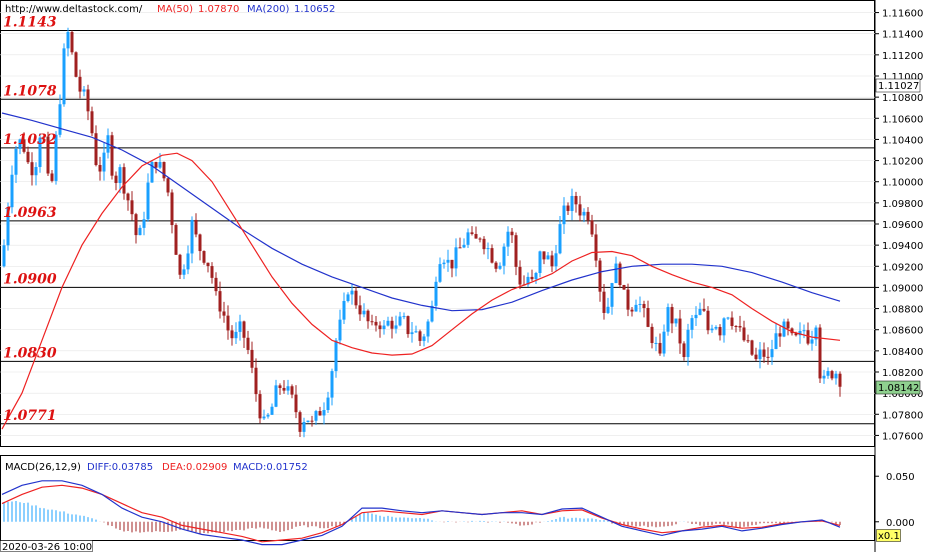  What do you see at coordinates (421, 513) in the screenshot?
I see `dea-line` at bounding box center [421, 513].